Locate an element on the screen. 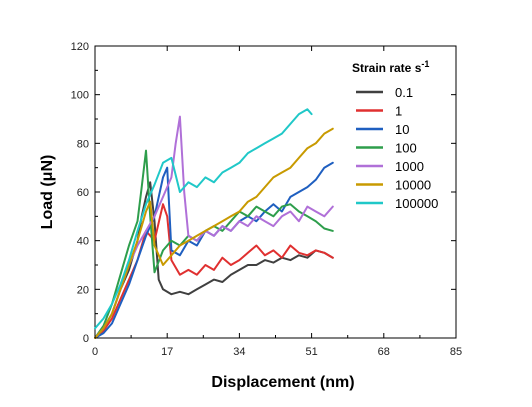  x-tick-label-3: 51 is located at coordinates (311, 352).